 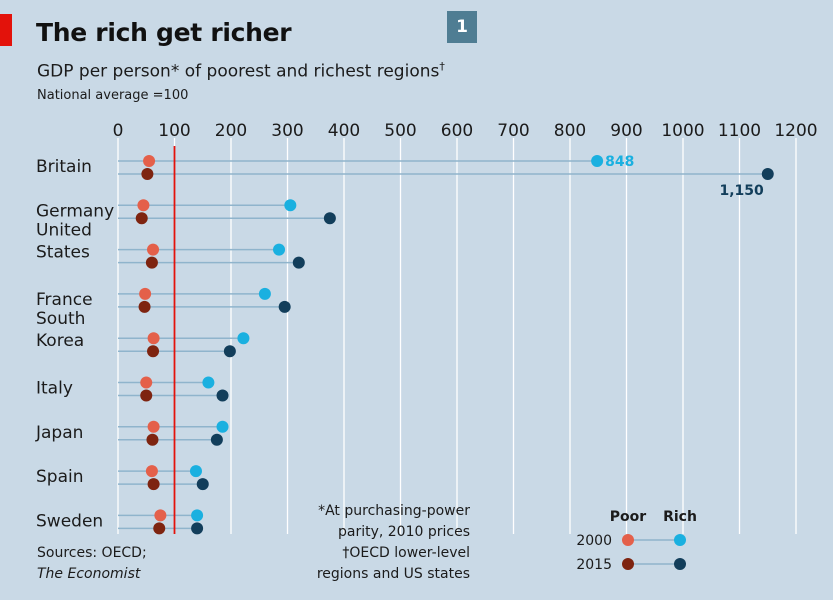 I want to click on x-tick-label: 300, so click(x=287, y=131).